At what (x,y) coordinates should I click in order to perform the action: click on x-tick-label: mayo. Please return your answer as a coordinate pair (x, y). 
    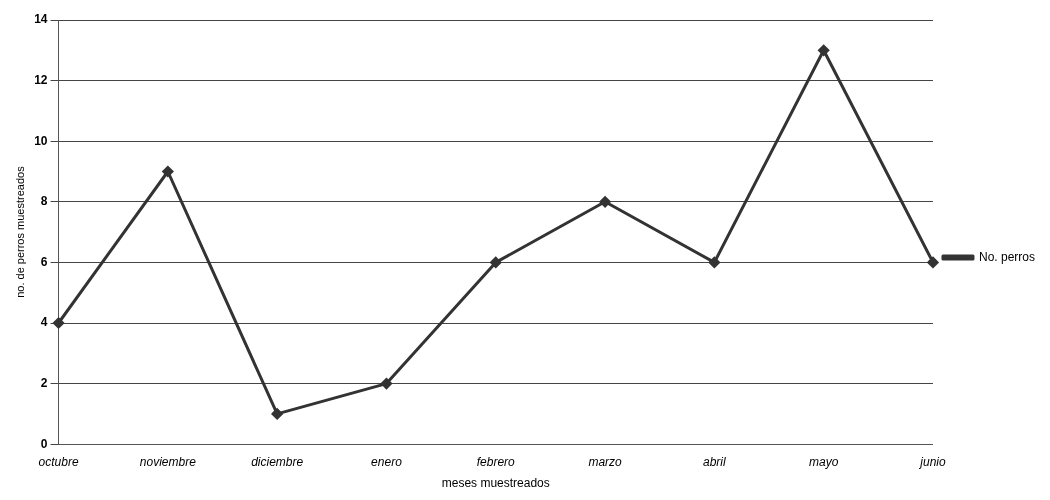
    Looking at the image, I should click on (824, 461).